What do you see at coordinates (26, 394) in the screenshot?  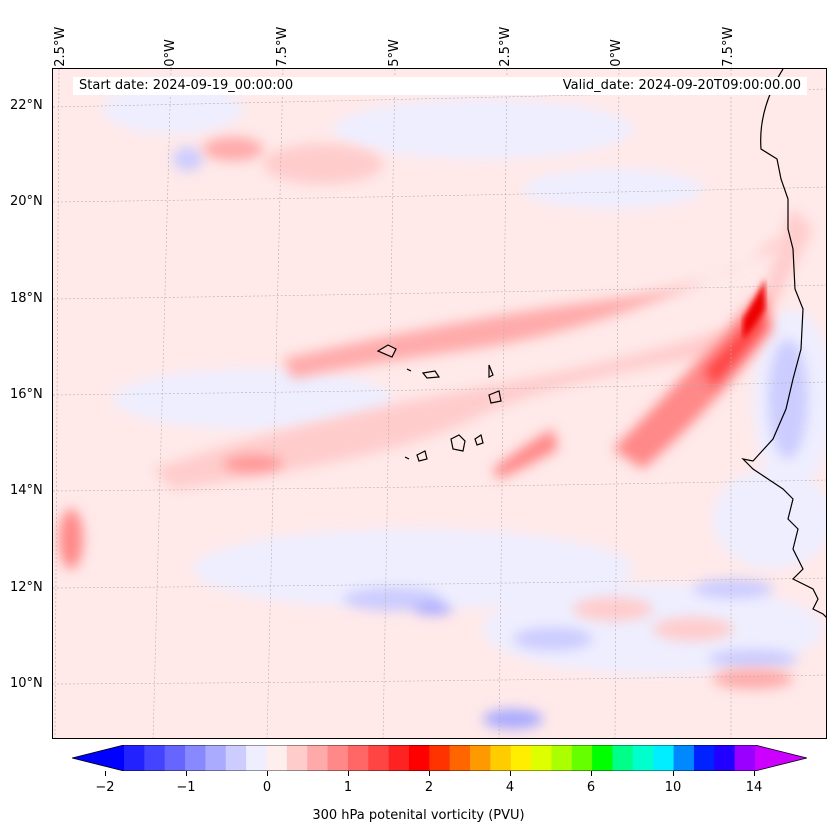 I see `latitude-label: 16°N` at bounding box center [26, 394].